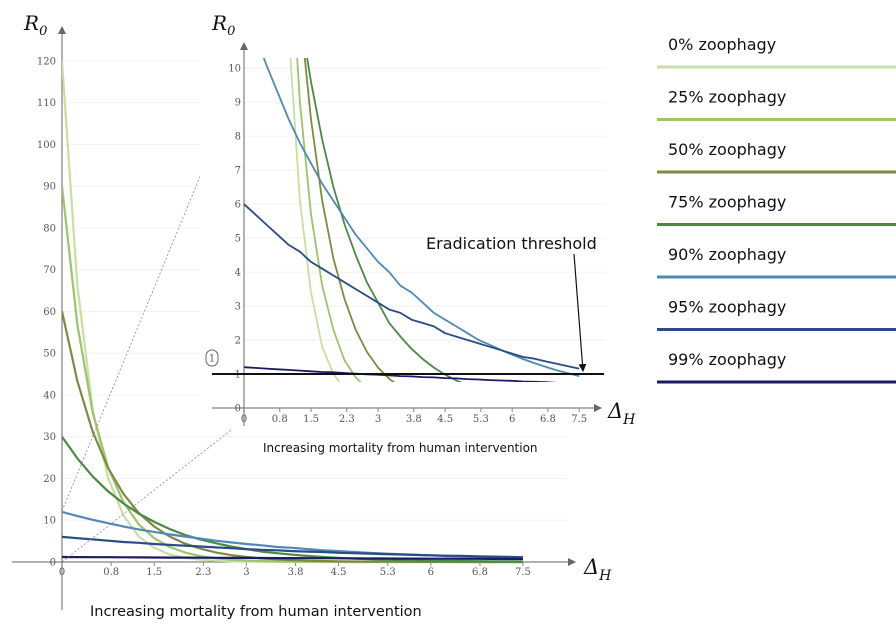 The height and width of the screenshot is (629, 896). I want to click on main-x-tick-label: 3.8, so click(296, 572).